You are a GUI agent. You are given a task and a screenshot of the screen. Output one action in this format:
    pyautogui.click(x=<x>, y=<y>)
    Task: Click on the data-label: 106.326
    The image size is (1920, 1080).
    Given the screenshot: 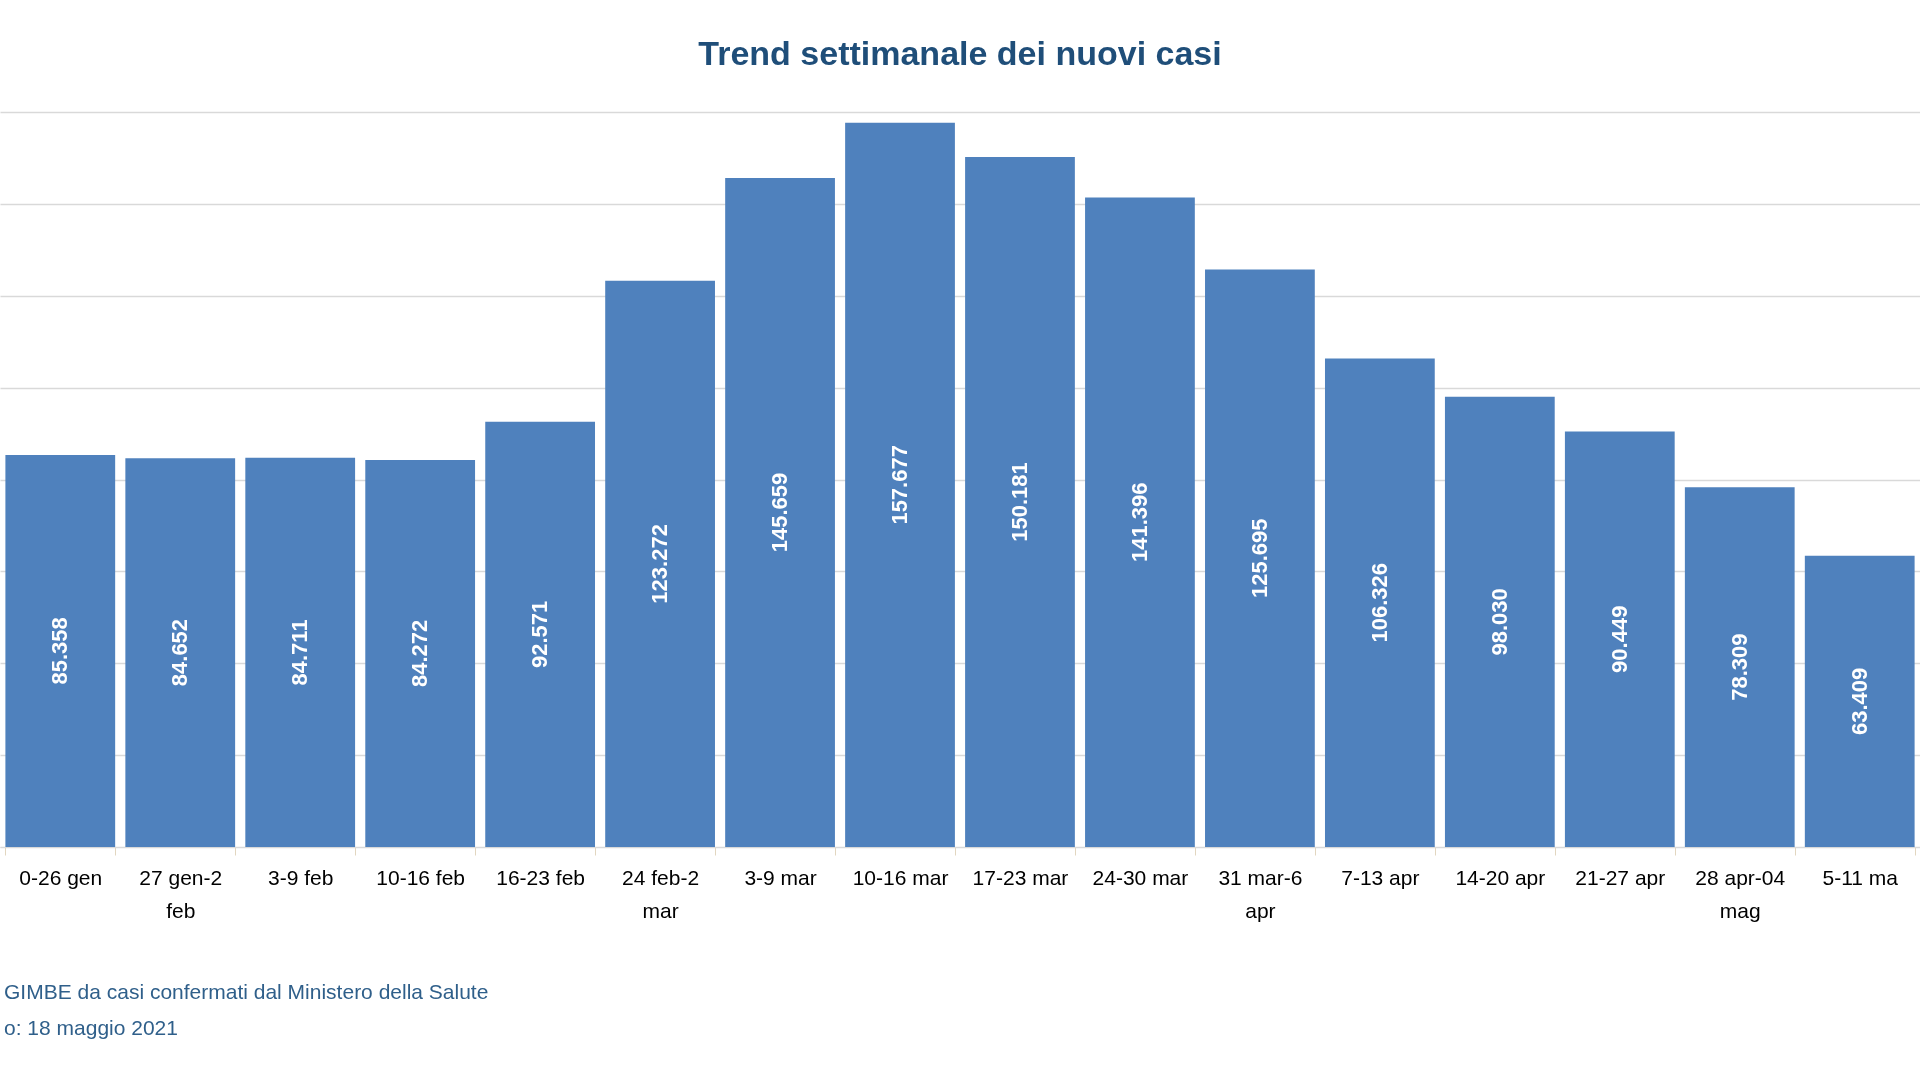 What is the action you would take?
    pyautogui.click(x=1379, y=603)
    